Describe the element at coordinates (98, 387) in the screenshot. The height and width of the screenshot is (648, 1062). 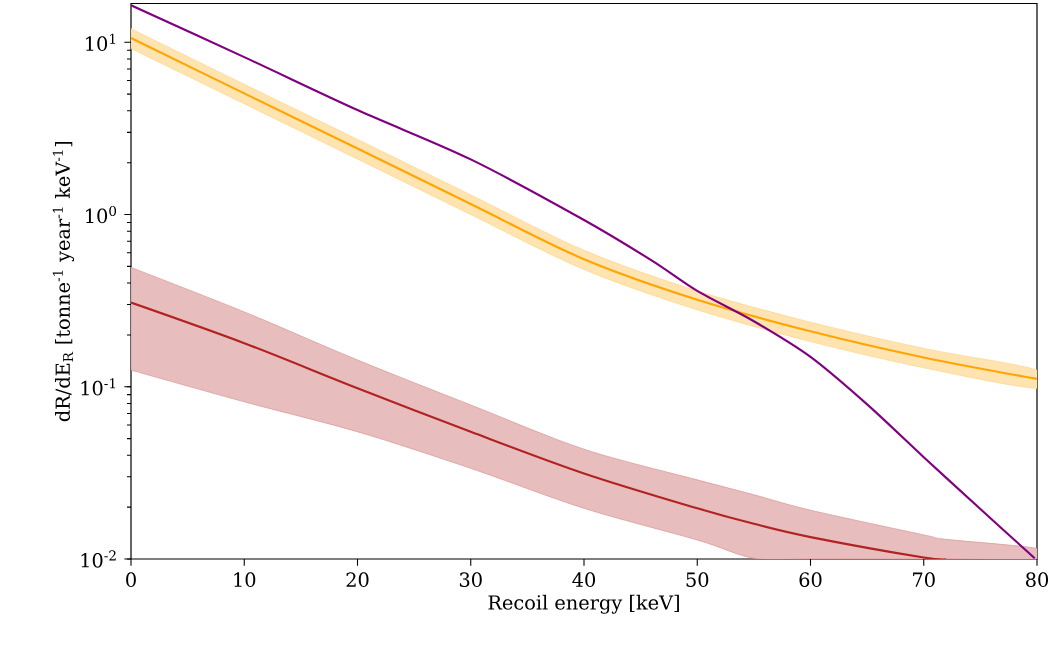
I see `y-tick-label: 10$^{-1}$` at that location.